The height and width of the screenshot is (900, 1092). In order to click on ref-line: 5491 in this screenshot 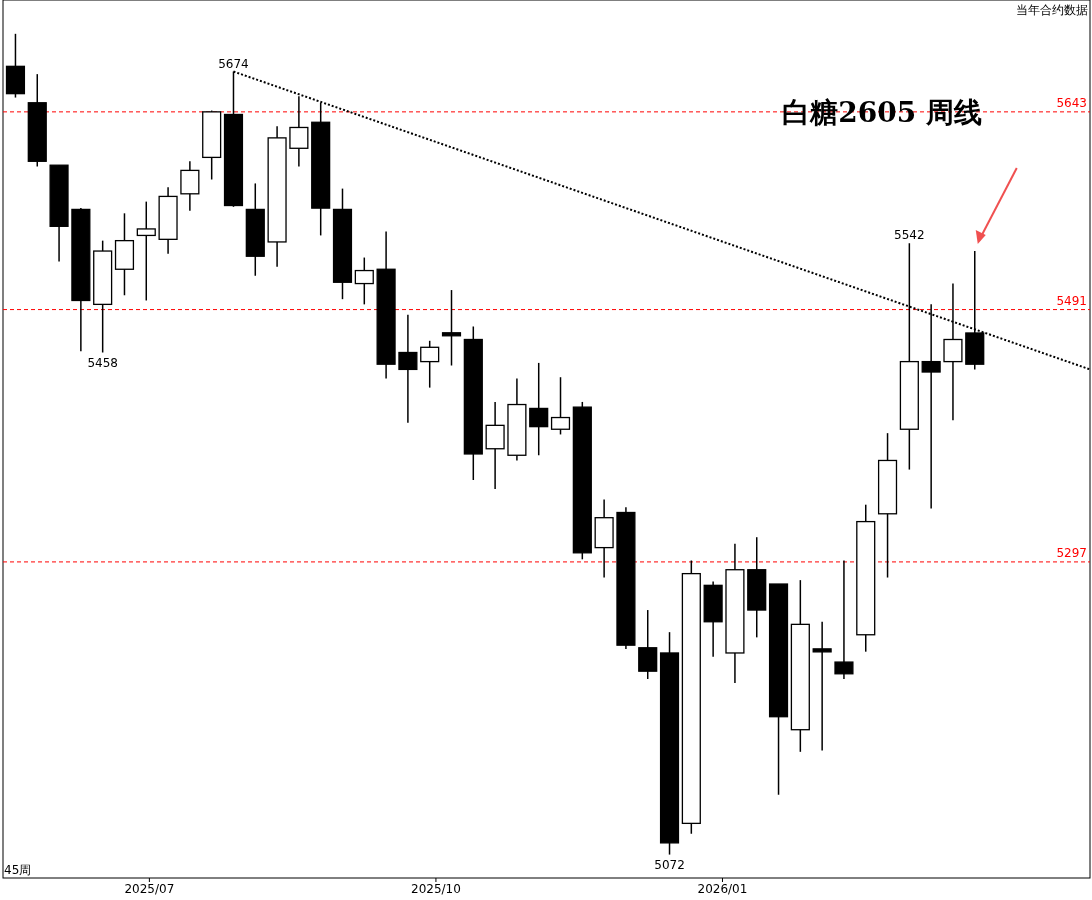, I will do `click(546, 302)`.